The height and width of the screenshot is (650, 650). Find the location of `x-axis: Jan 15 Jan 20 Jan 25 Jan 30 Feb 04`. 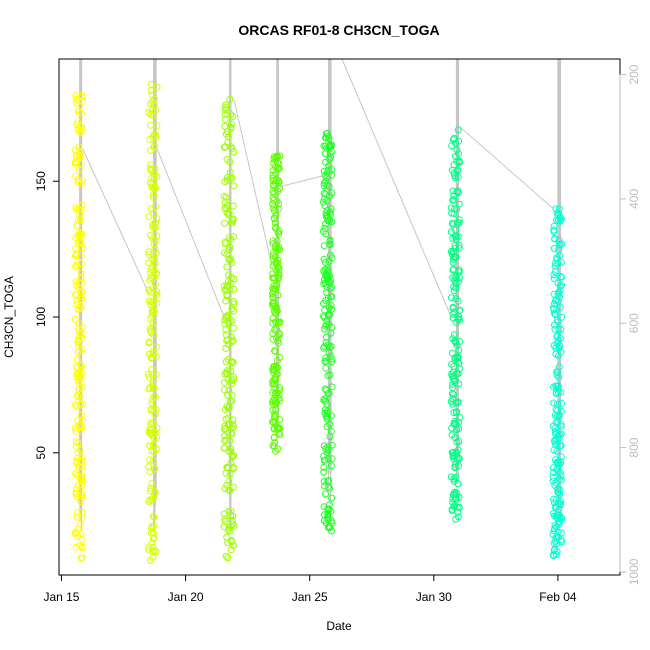

x-axis: Jan 15 Jan 20 Jan 25 Jan 30 Feb 04 is located at coordinates (310, 589).